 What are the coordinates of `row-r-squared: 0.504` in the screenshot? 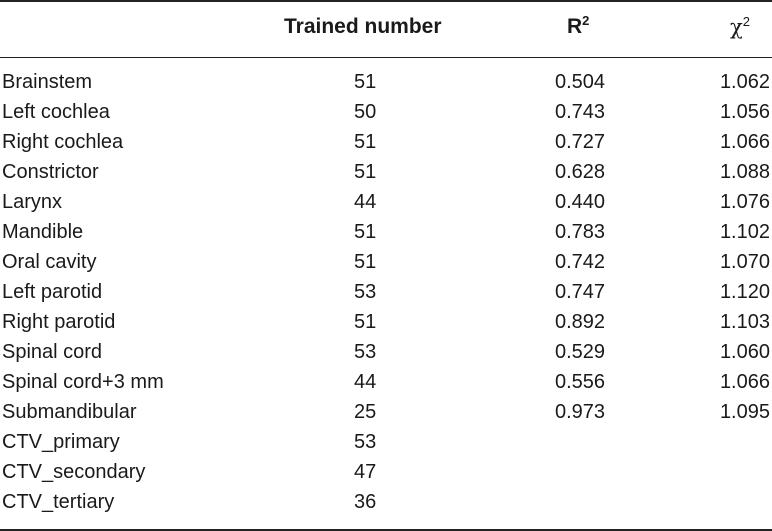 It's located at (580, 82).